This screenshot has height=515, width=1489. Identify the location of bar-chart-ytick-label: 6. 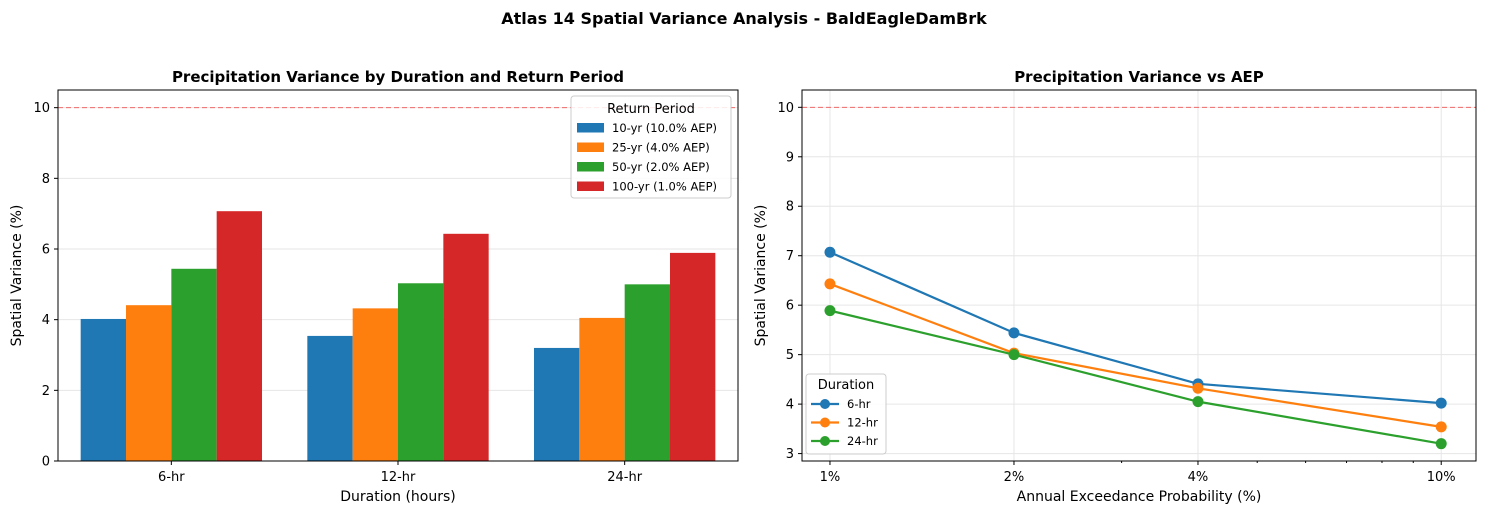
(46, 250).